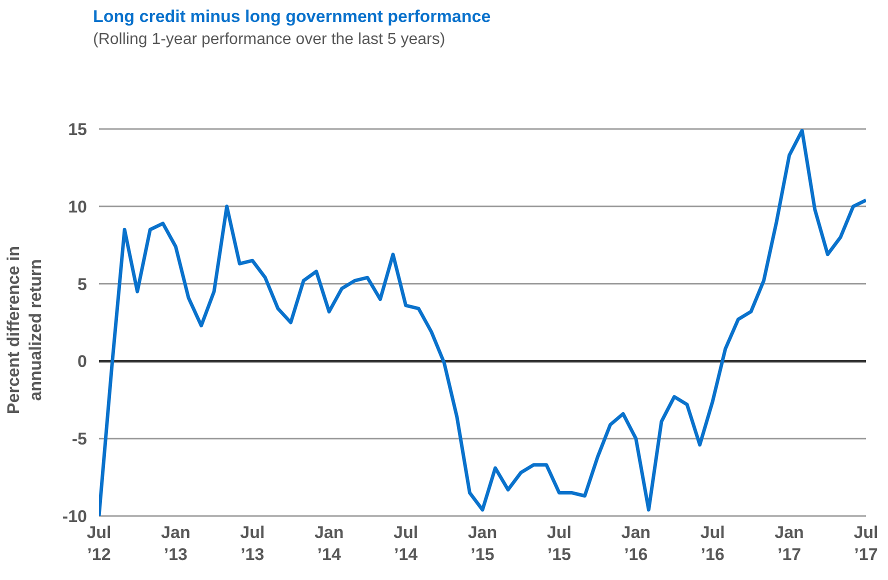 This screenshot has width=888, height=580. Describe the element at coordinates (175, 543) in the screenshot. I see `x-tick-label: Jan ’13` at that location.